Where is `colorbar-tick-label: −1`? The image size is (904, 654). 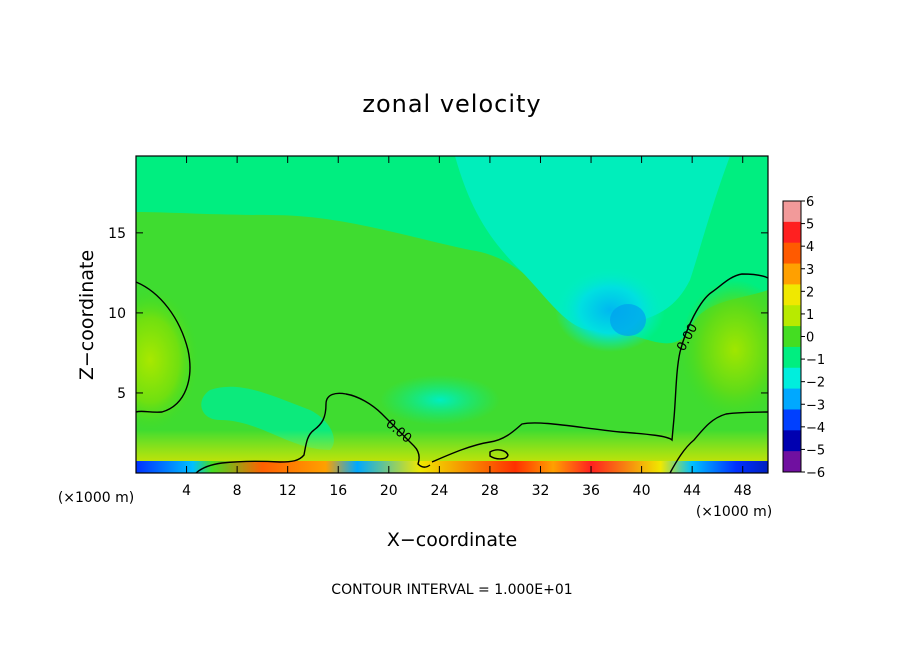
colorbar-tick-label: −1 is located at coordinates (815, 360).